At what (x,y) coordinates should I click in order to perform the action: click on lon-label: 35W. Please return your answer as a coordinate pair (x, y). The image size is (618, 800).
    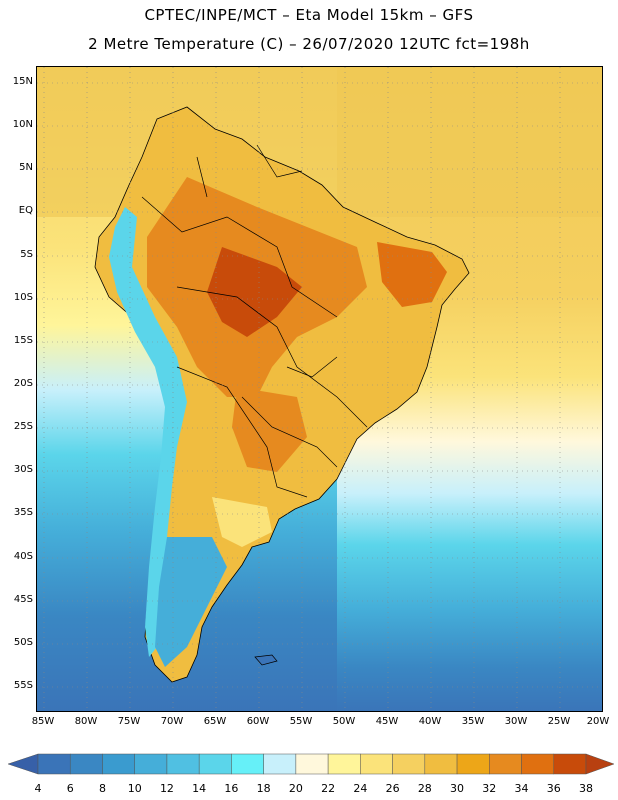
    Looking at the image, I should click on (473, 721).